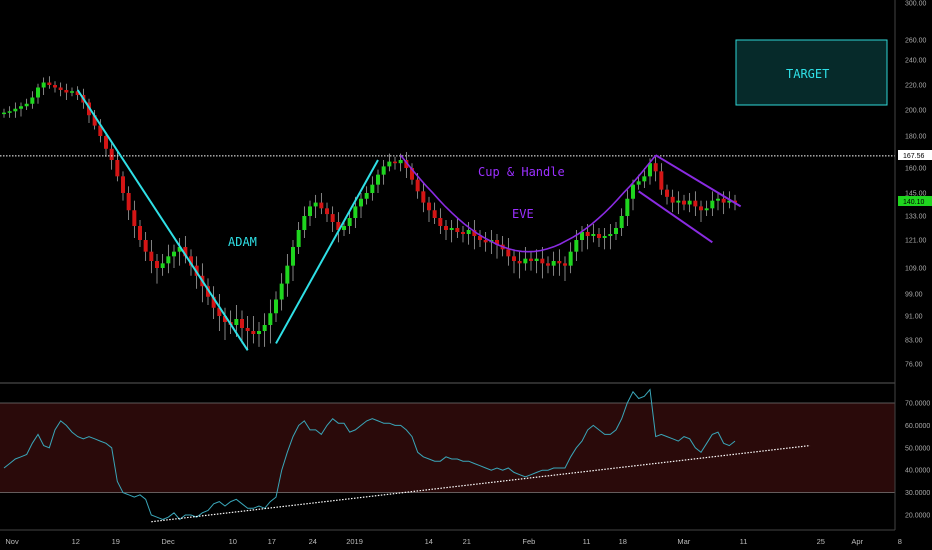  I want to click on rsi-axis-label: 40.0000, so click(917, 471).